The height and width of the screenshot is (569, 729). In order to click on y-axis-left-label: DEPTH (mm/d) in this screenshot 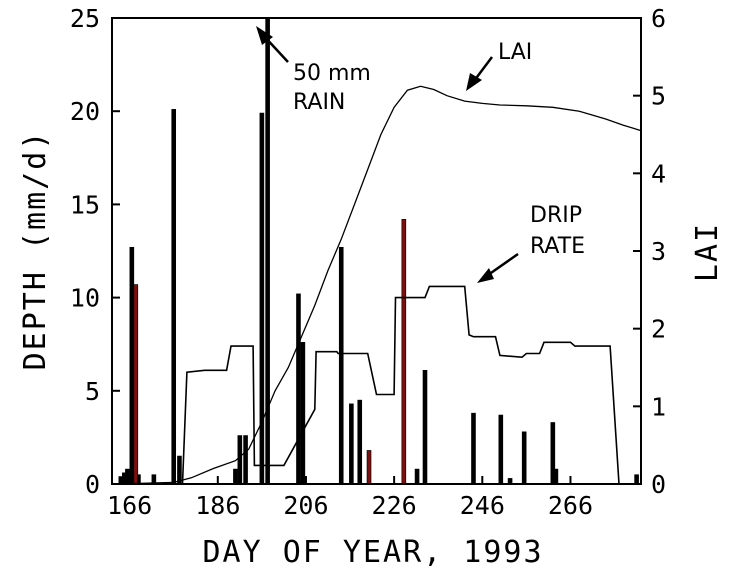, I will do `click(35, 250)`.